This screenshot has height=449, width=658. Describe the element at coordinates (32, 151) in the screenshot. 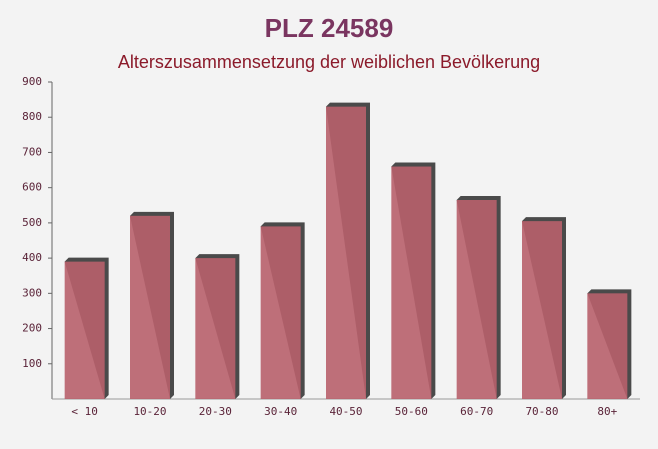

I see `y-tick-label: 700` at that location.